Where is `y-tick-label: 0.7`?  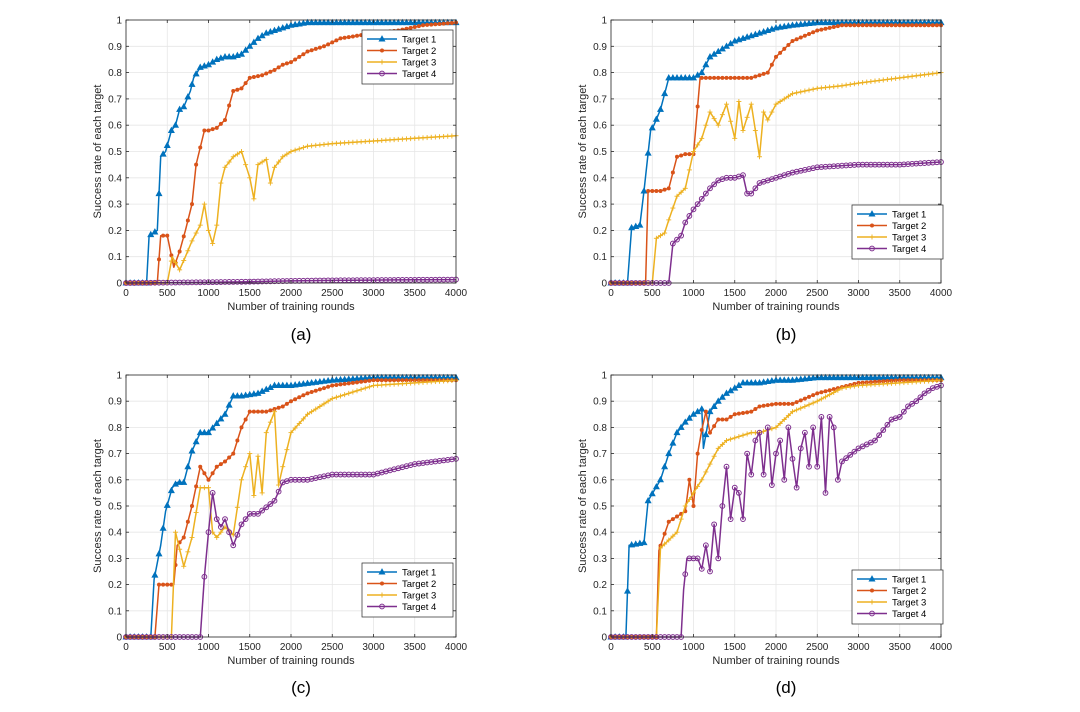
y-tick-label: 0.7 is located at coordinates (115, 454).